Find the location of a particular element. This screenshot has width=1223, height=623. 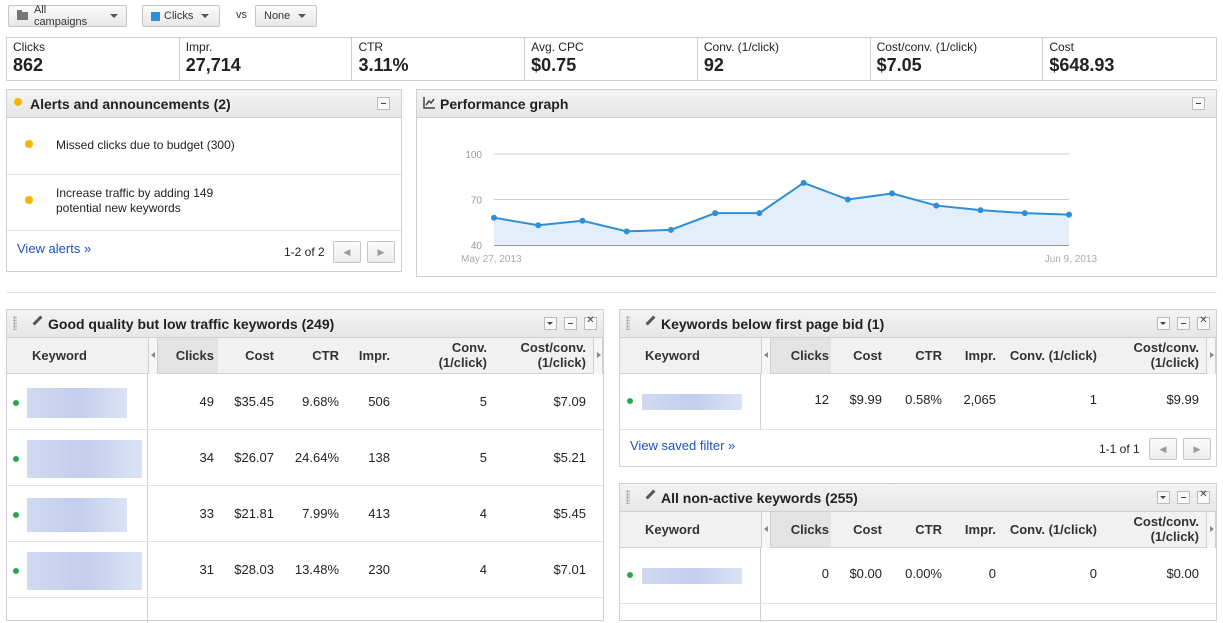

stat-conversions: Conv. (1/click) 92 is located at coordinates (784, 59).